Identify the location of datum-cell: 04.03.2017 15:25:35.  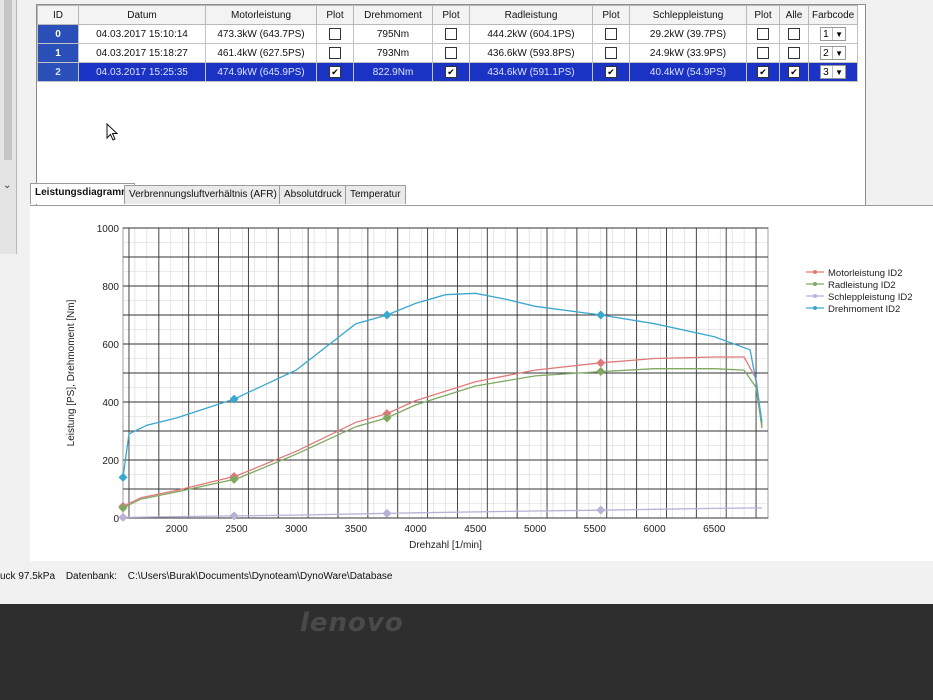
(142, 72).